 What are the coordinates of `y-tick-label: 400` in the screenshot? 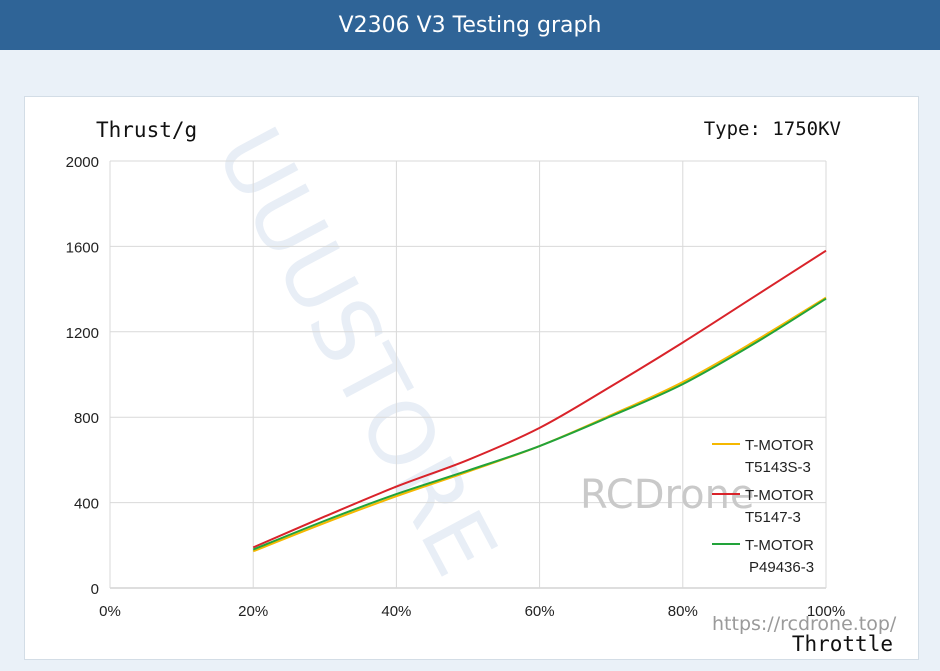 It's located at (86, 504).